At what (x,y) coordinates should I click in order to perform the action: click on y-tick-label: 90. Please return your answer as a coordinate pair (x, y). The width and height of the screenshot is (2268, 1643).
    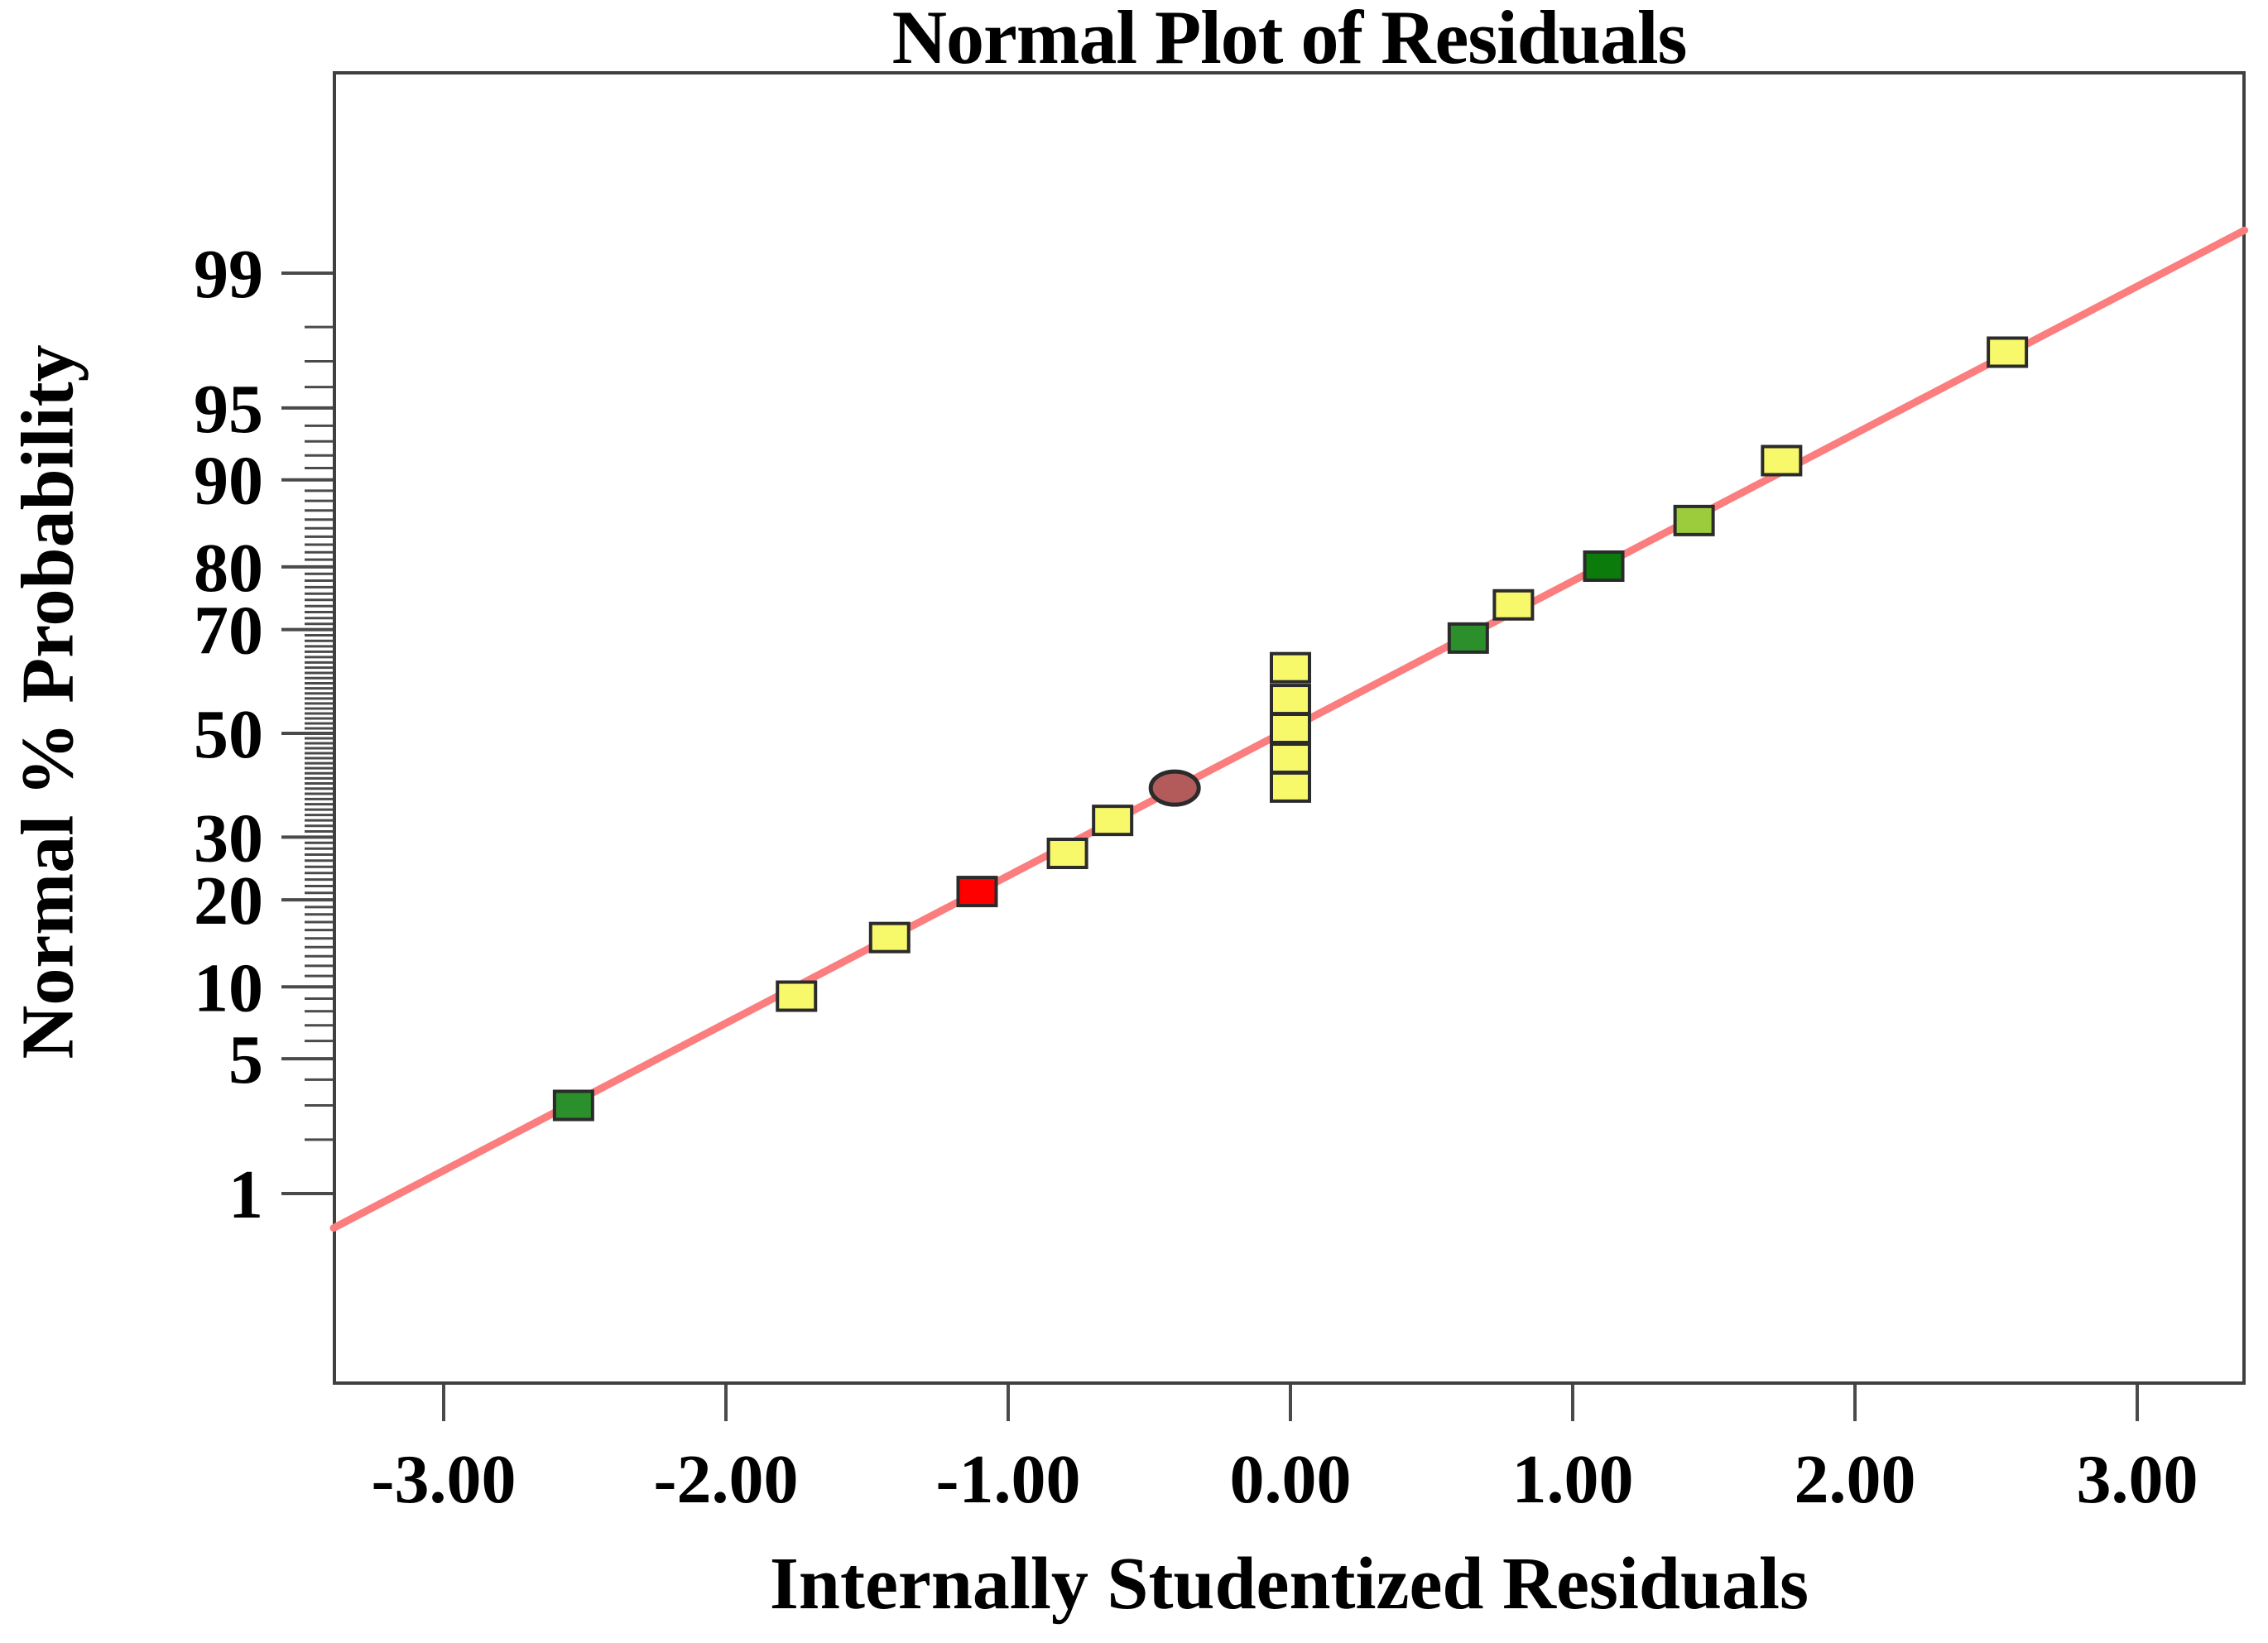
    Looking at the image, I should click on (229, 482).